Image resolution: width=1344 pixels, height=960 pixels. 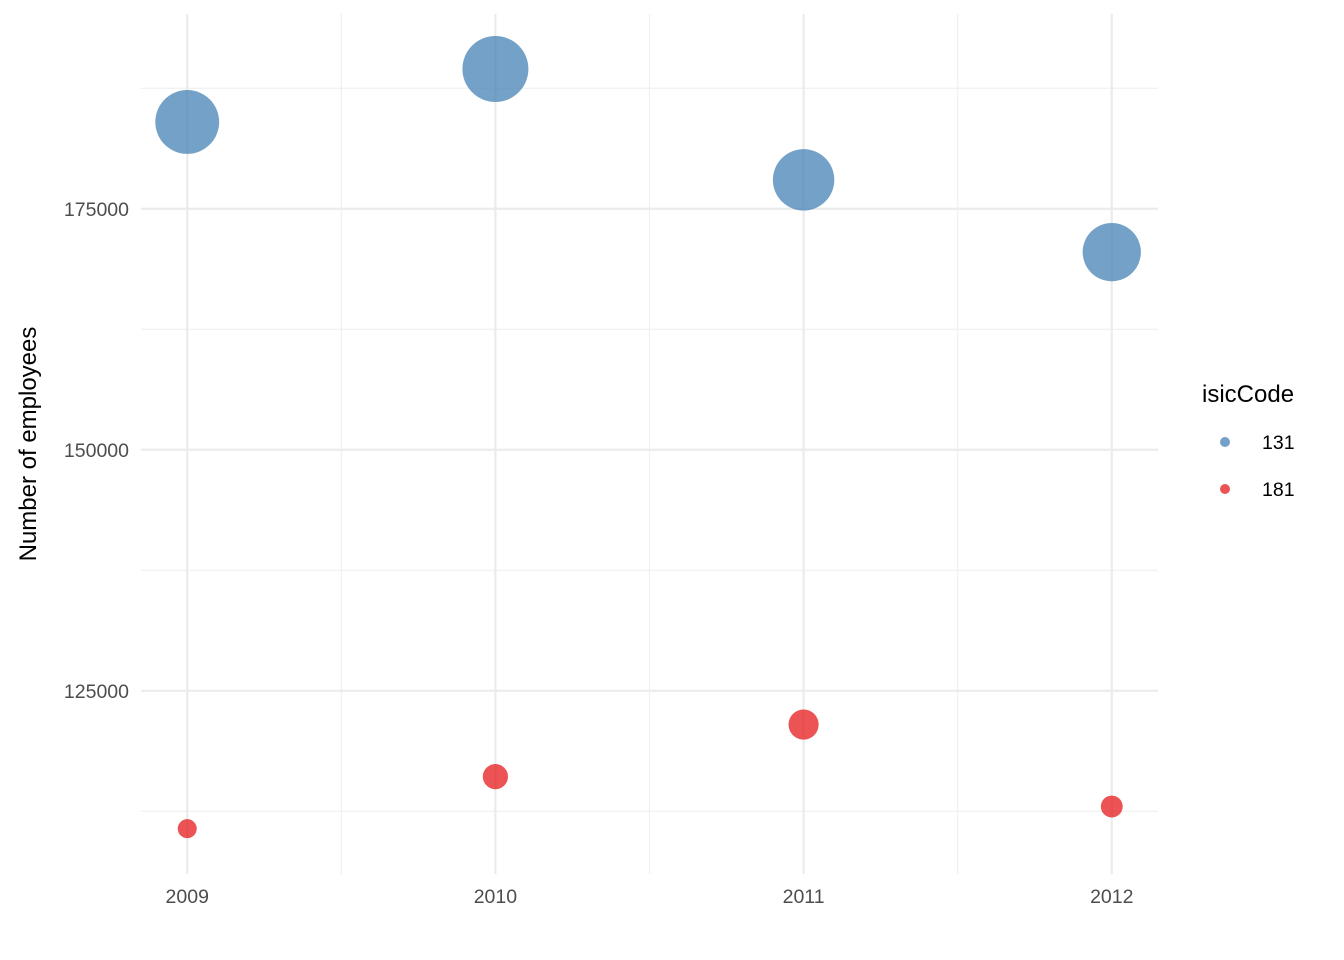 I want to click on legend-label: 181, so click(x=1278, y=490).